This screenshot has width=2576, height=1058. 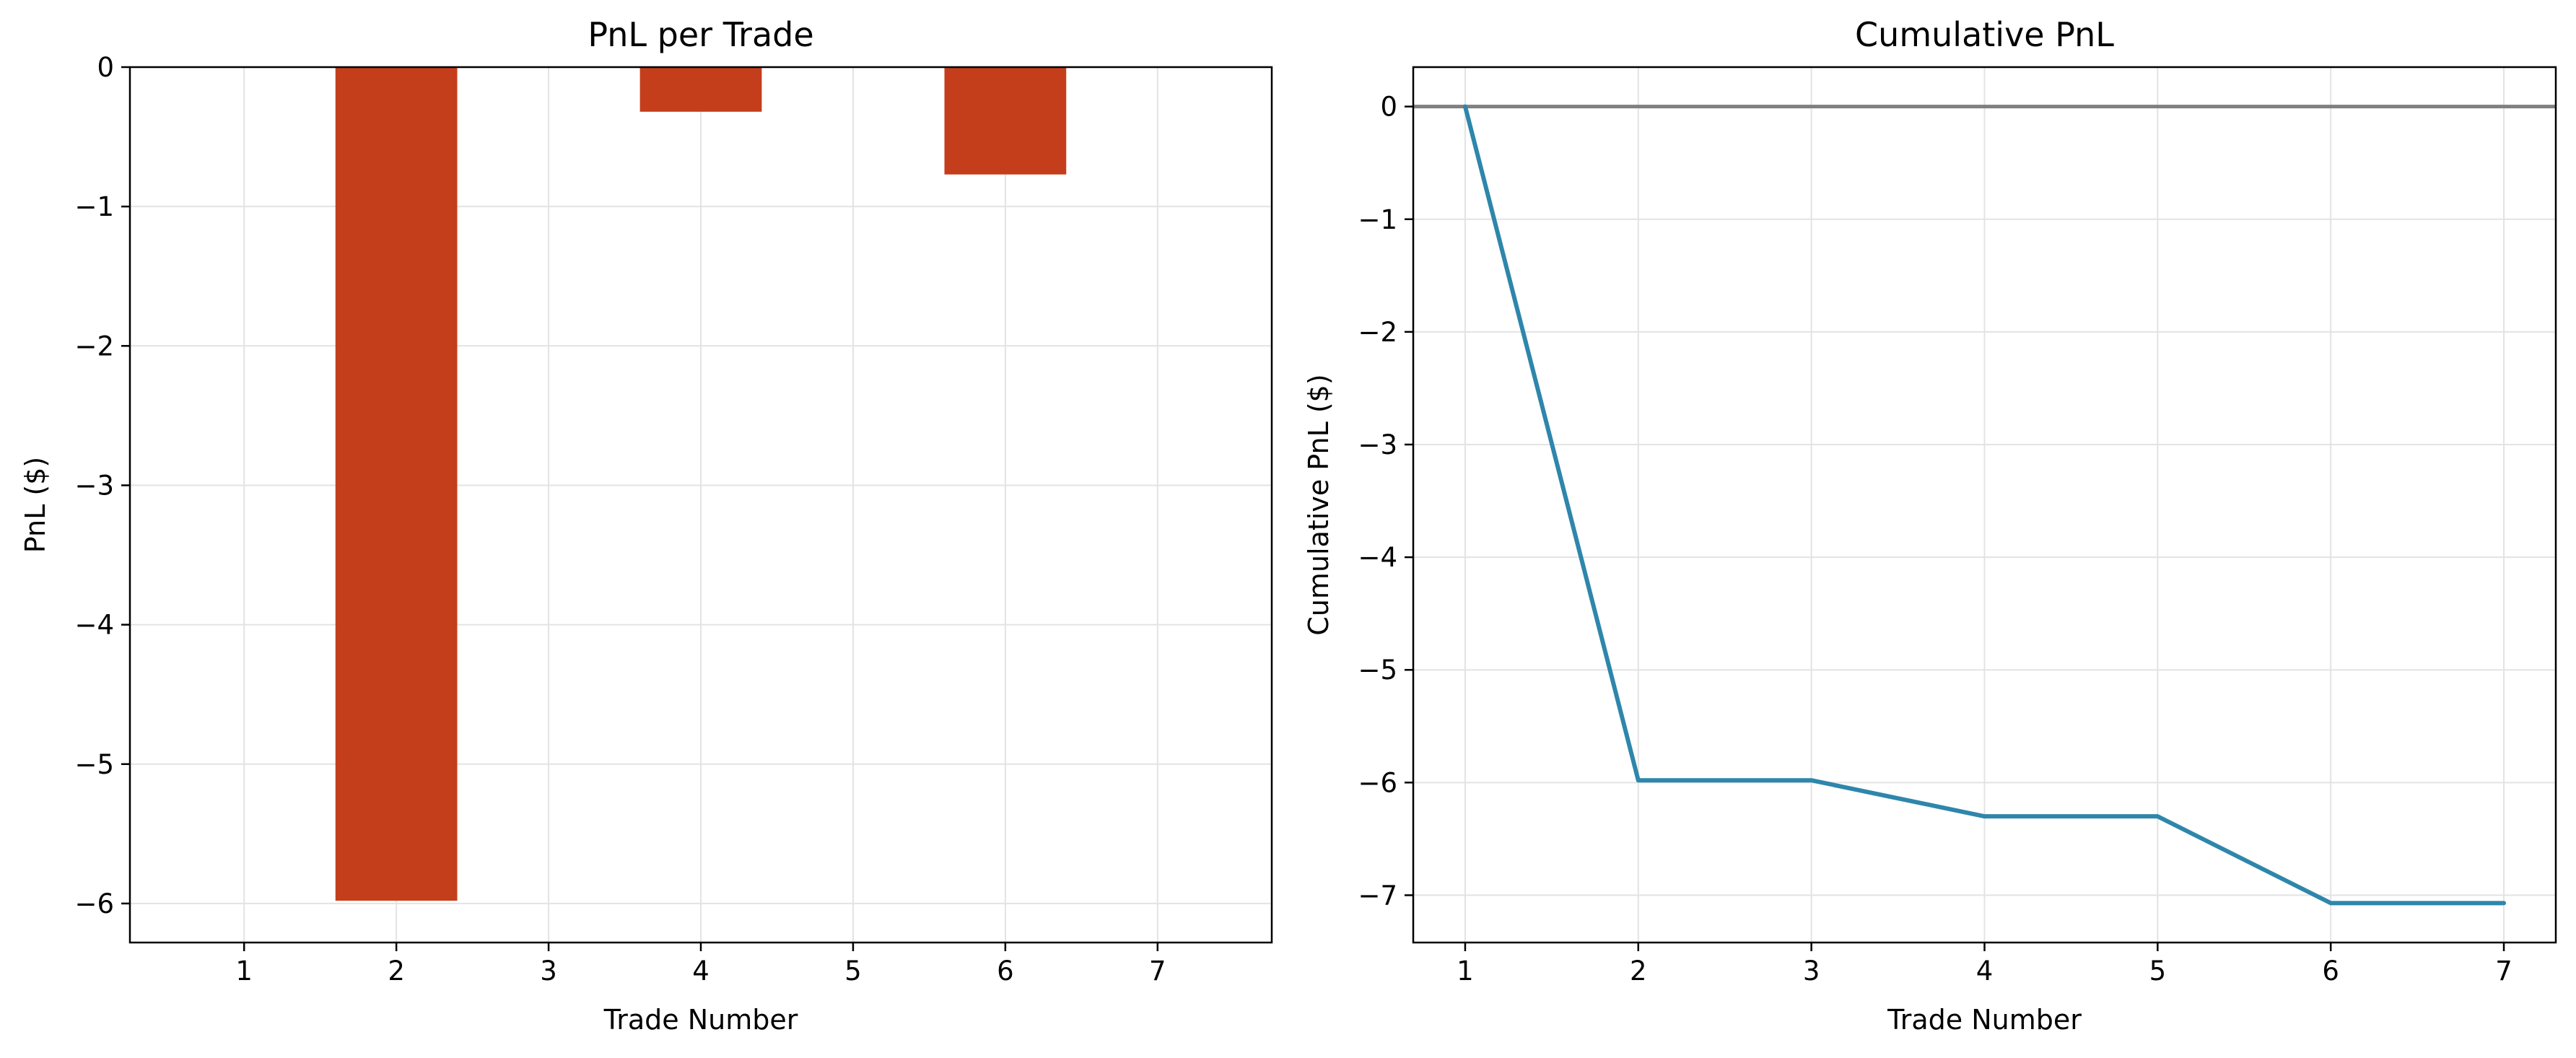 What do you see at coordinates (1319, 504) in the screenshot?
I see `y-axis-label: Cumulative PnL ($)` at bounding box center [1319, 504].